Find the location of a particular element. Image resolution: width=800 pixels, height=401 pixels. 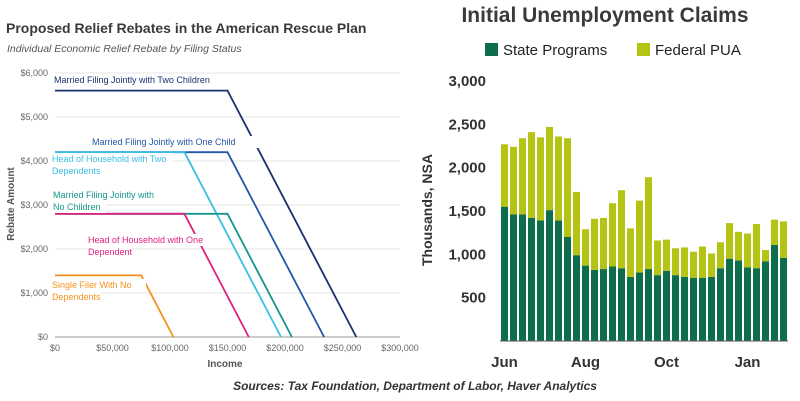

rebate-x-tick-label: $250,000 is located at coordinates (343, 348).